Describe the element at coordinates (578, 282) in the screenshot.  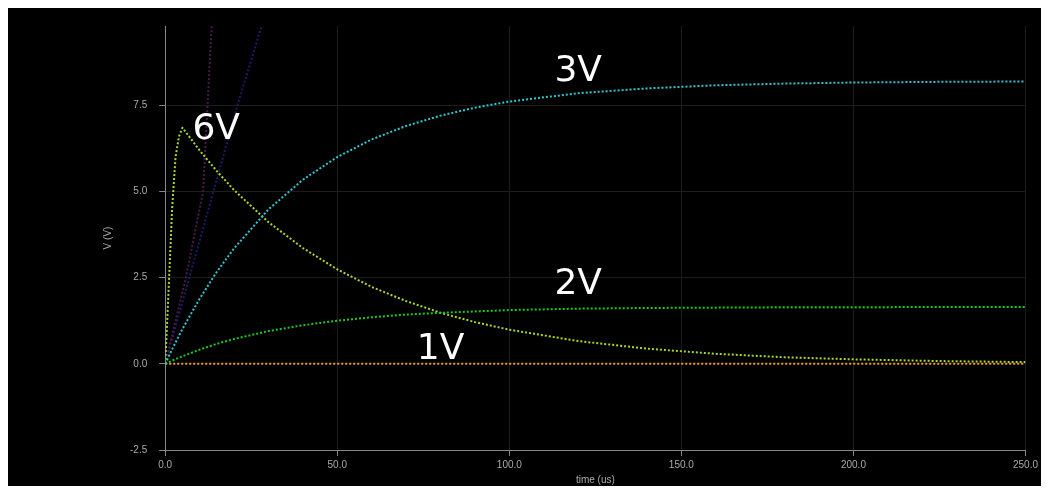
I see `series-label: 2V` at that location.